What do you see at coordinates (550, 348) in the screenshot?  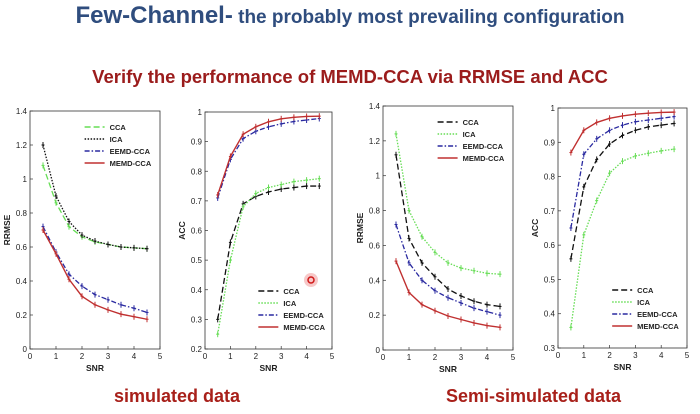 I see `y-tick-label: 0.3` at bounding box center [550, 348].